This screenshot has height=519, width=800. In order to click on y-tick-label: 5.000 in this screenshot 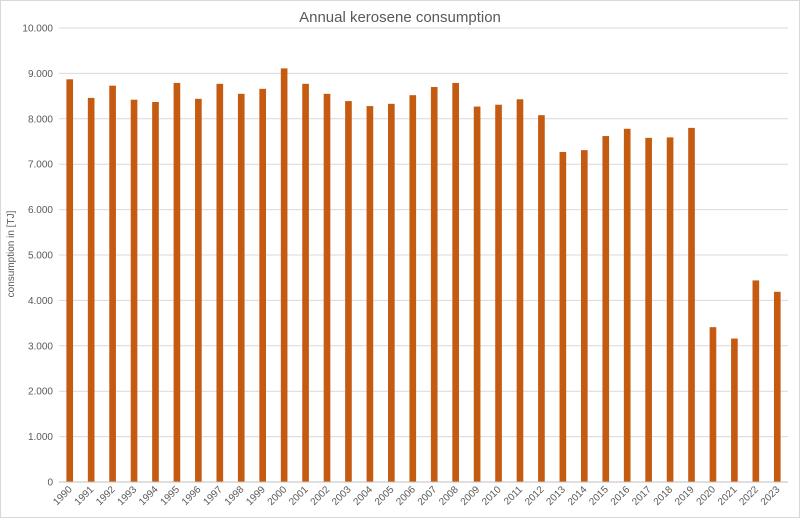, I will do `click(40, 256)`.